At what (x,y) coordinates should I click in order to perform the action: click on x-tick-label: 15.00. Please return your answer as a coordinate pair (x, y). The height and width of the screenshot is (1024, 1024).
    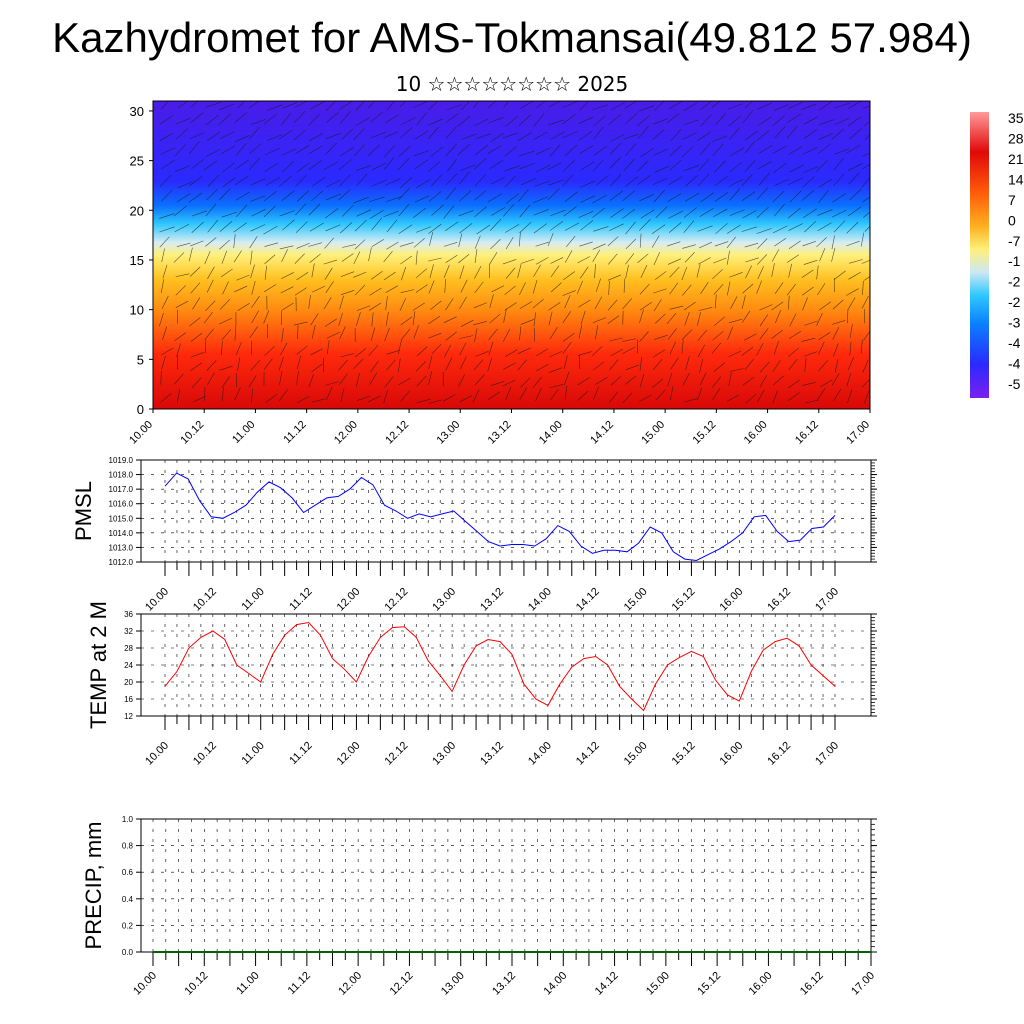
    Looking at the image, I should click on (658, 984).